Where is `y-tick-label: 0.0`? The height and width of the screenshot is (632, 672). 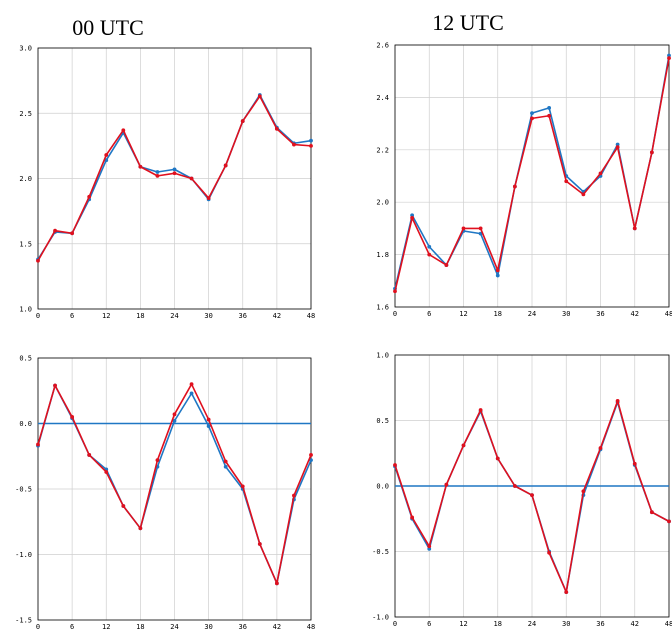 y-tick-label: 0.0 is located at coordinates (382, 487).